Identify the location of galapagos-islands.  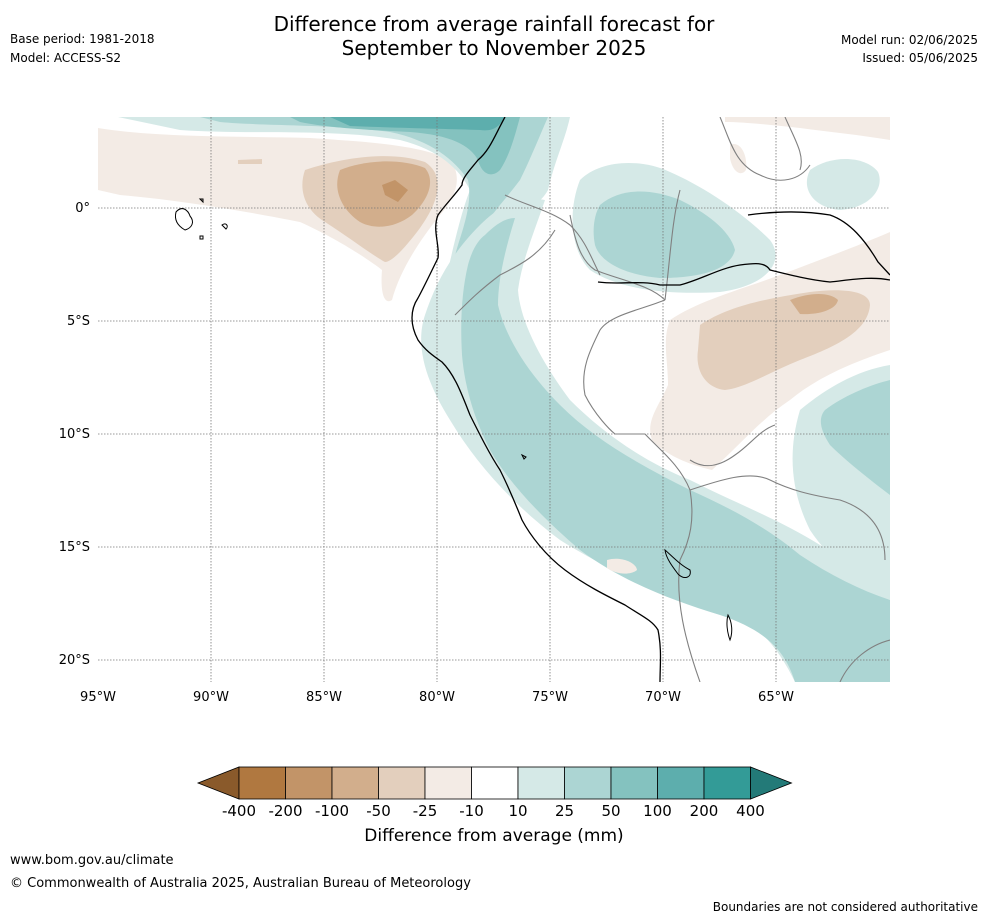
(201, 219).